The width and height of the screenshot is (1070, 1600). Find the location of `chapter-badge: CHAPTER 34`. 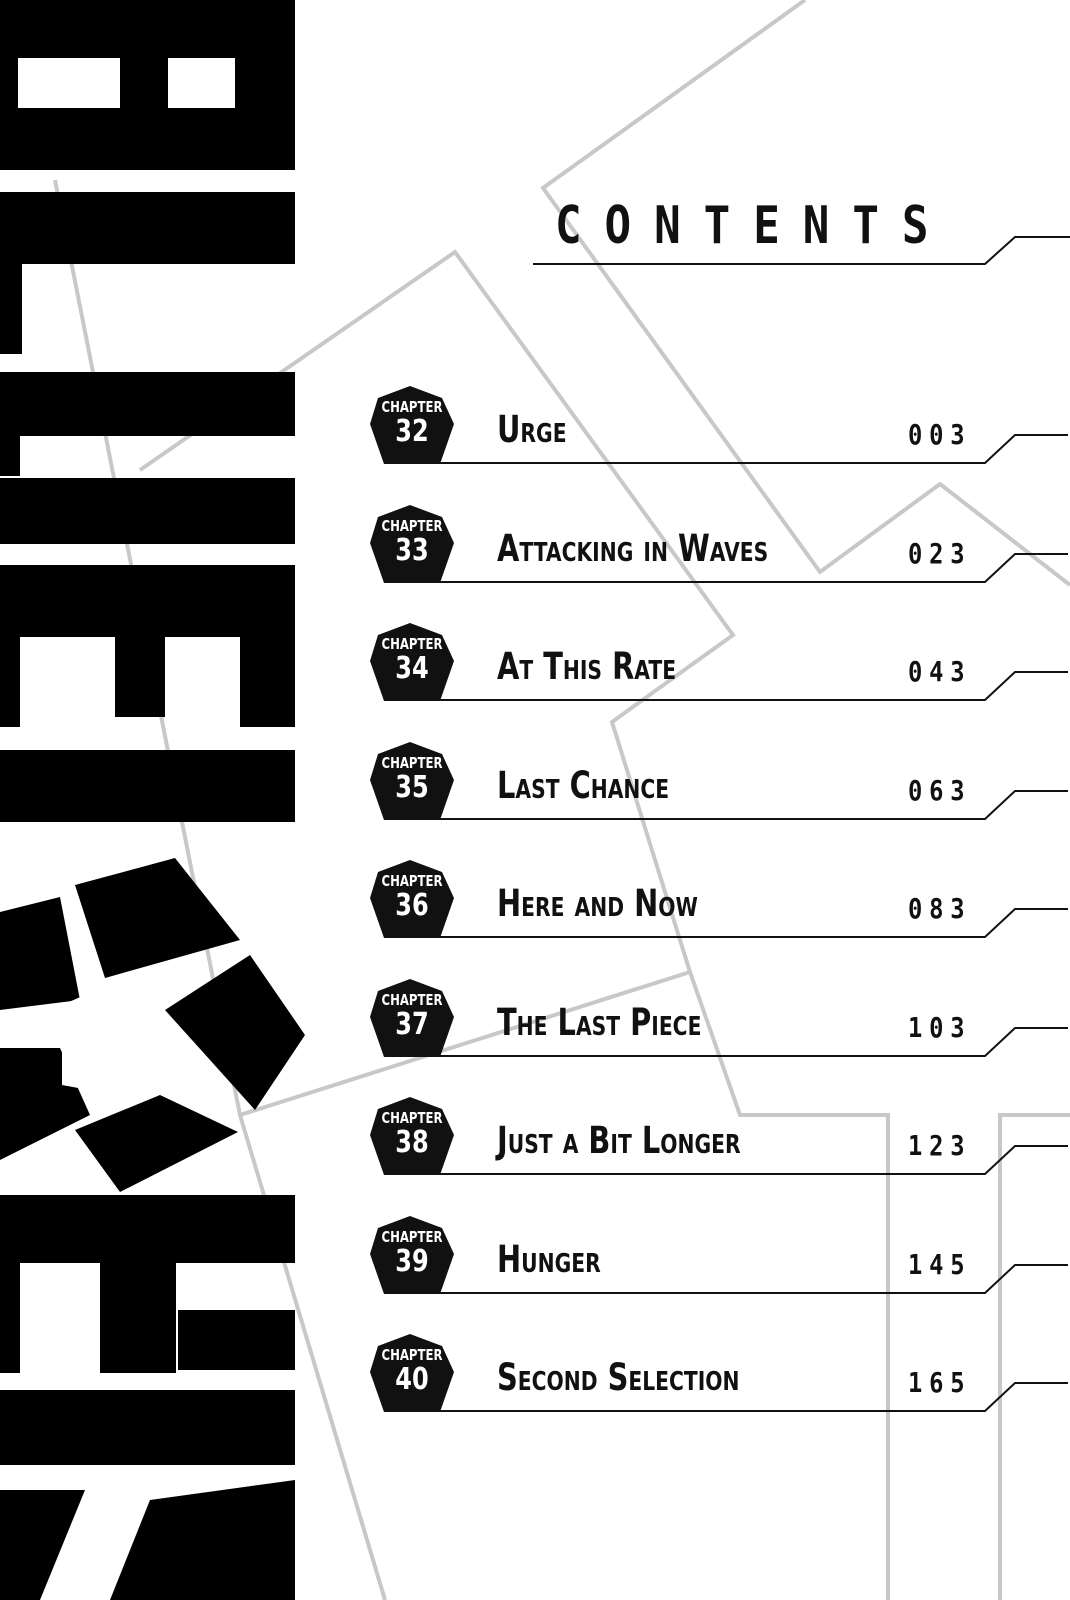

chapter-badge: CHAPTER 34 is located at coordinates (412, 662).